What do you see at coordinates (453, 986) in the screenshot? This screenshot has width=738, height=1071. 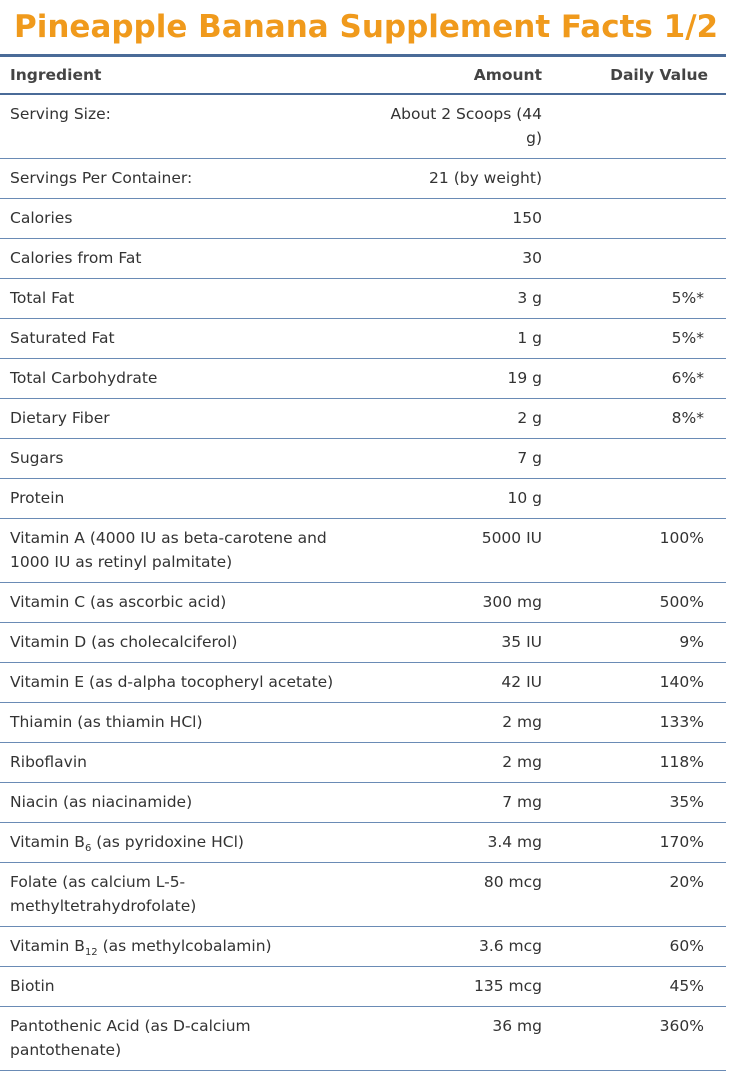 I see `amount: 135 mcg` at bounding box center [453, 986].